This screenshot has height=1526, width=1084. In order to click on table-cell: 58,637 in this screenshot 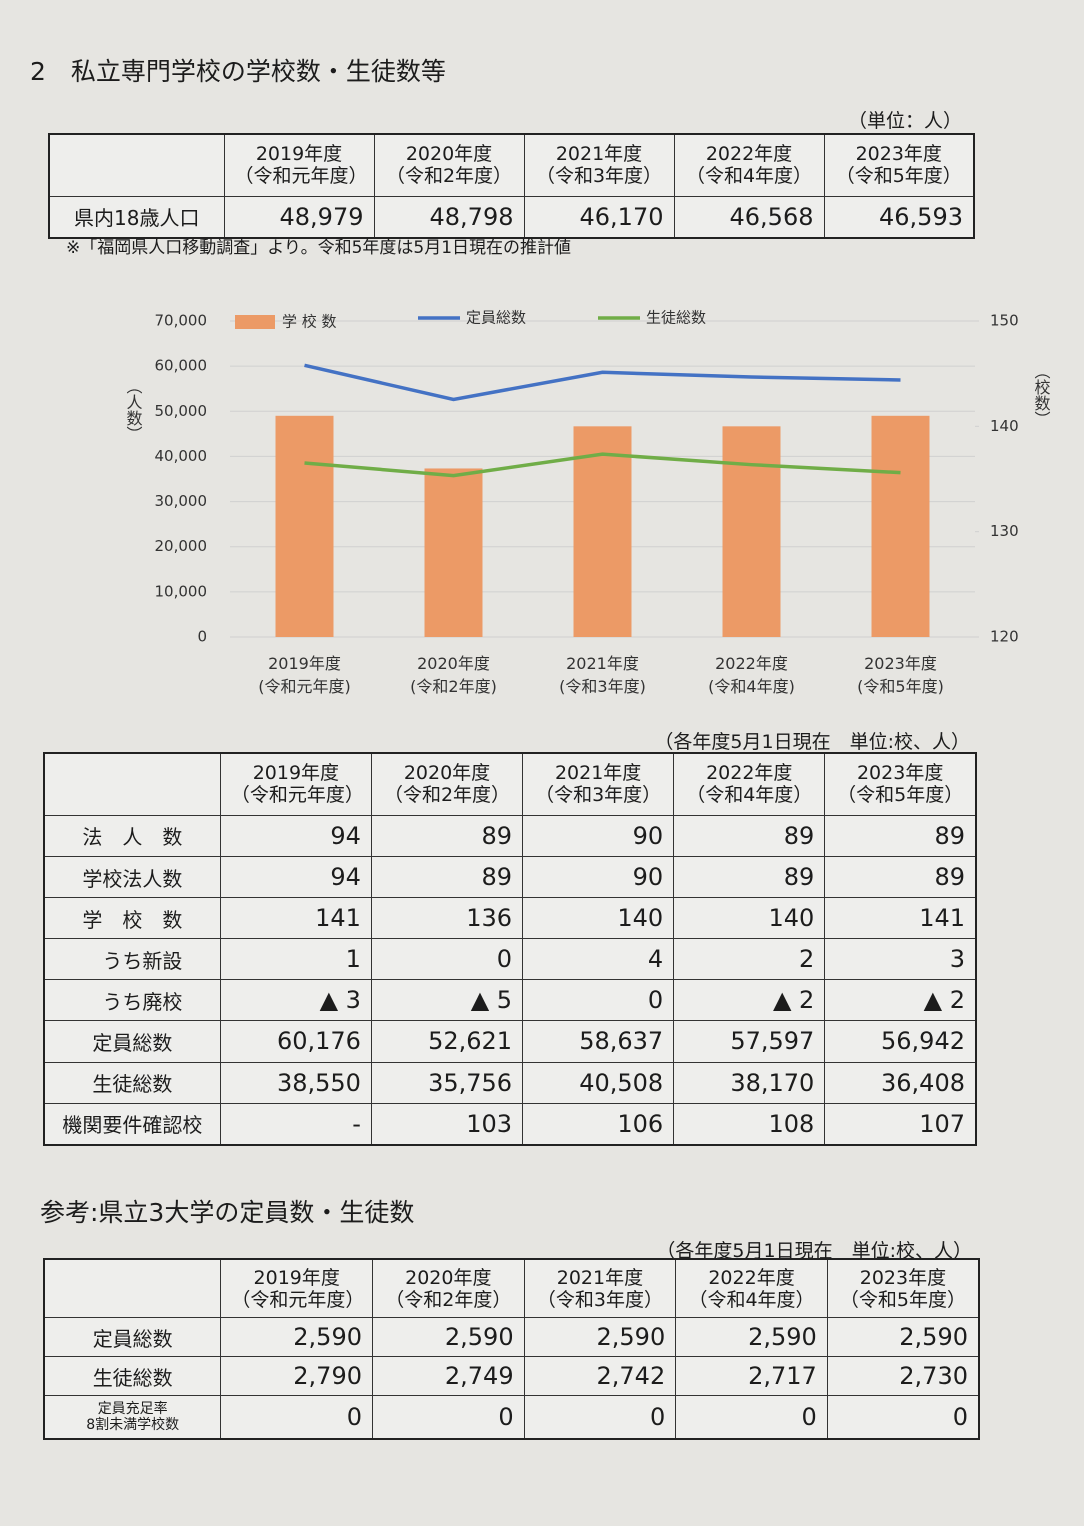, I will do `click(598, 1041)`.